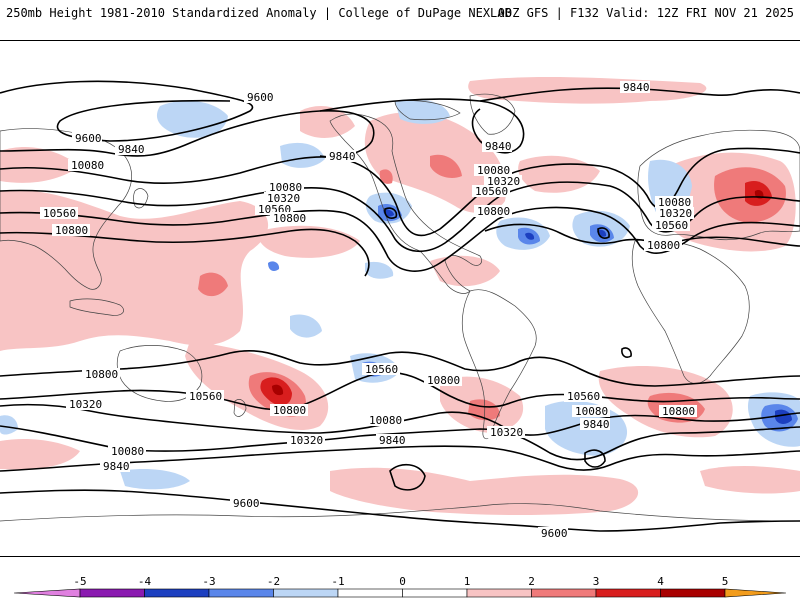  I want to click on colorbar-tick-label: -2, so click(273, 581).